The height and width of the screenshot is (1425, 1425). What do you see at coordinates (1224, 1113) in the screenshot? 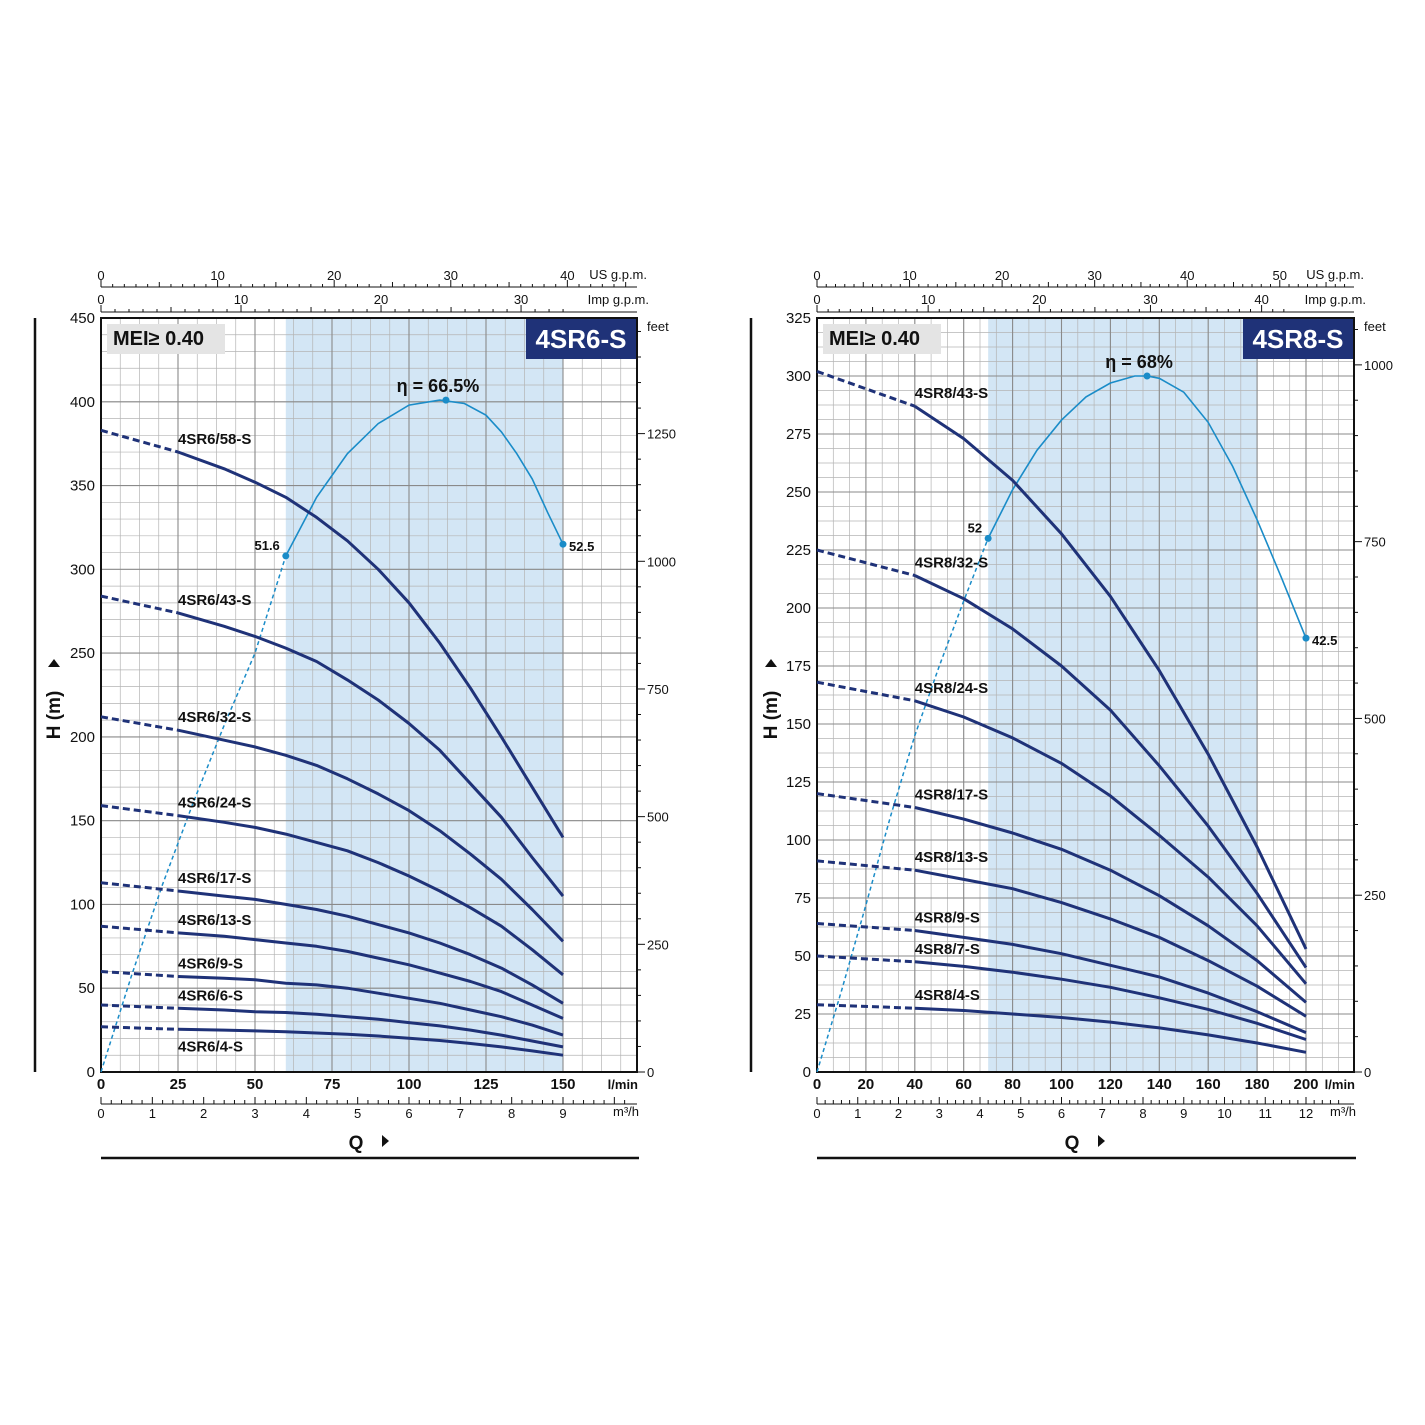
I see `m3h-tick-label: 10` at bounding box center [1224, 1113].